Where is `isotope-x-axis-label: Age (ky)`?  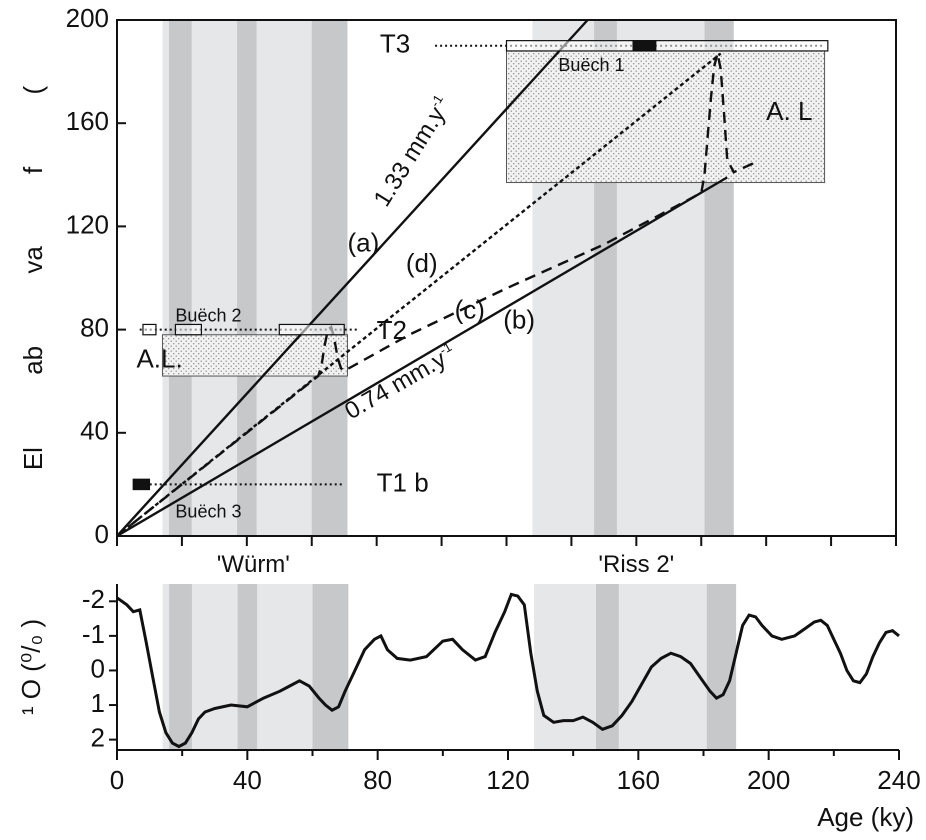
isotope-x-axis-label: Age (ky) is located at coordinates (865, 817).